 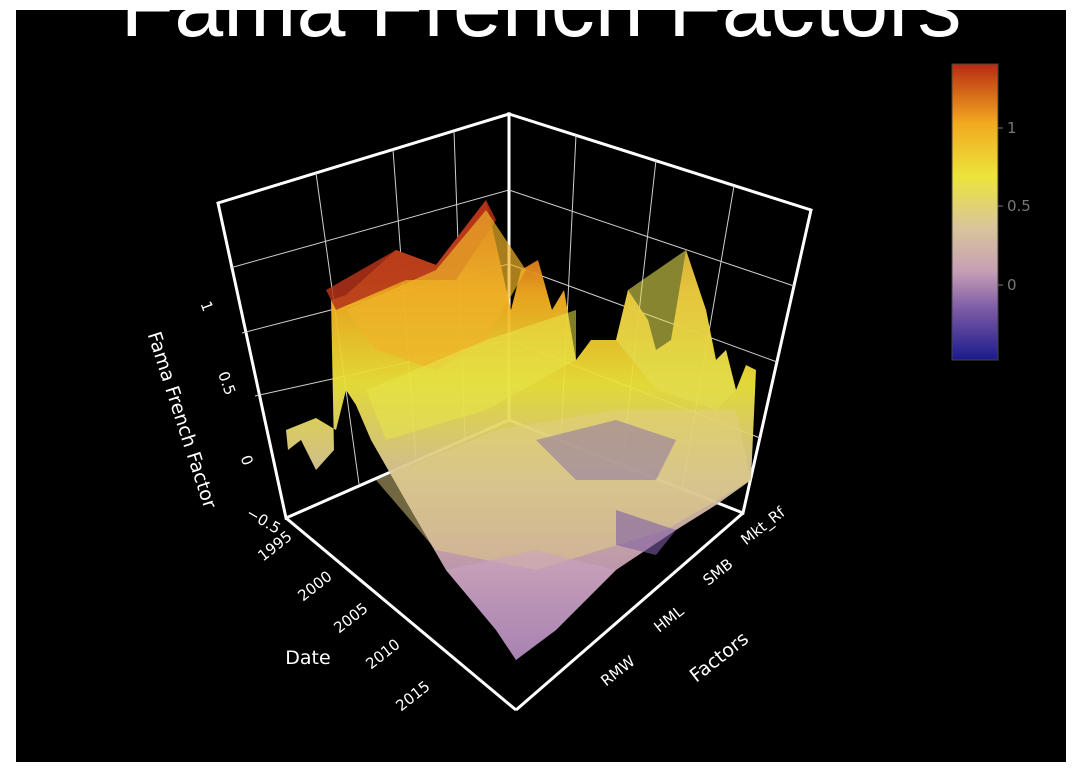 I want to click on colorbar-tick-label: 1, so click(x=1012, y=128).